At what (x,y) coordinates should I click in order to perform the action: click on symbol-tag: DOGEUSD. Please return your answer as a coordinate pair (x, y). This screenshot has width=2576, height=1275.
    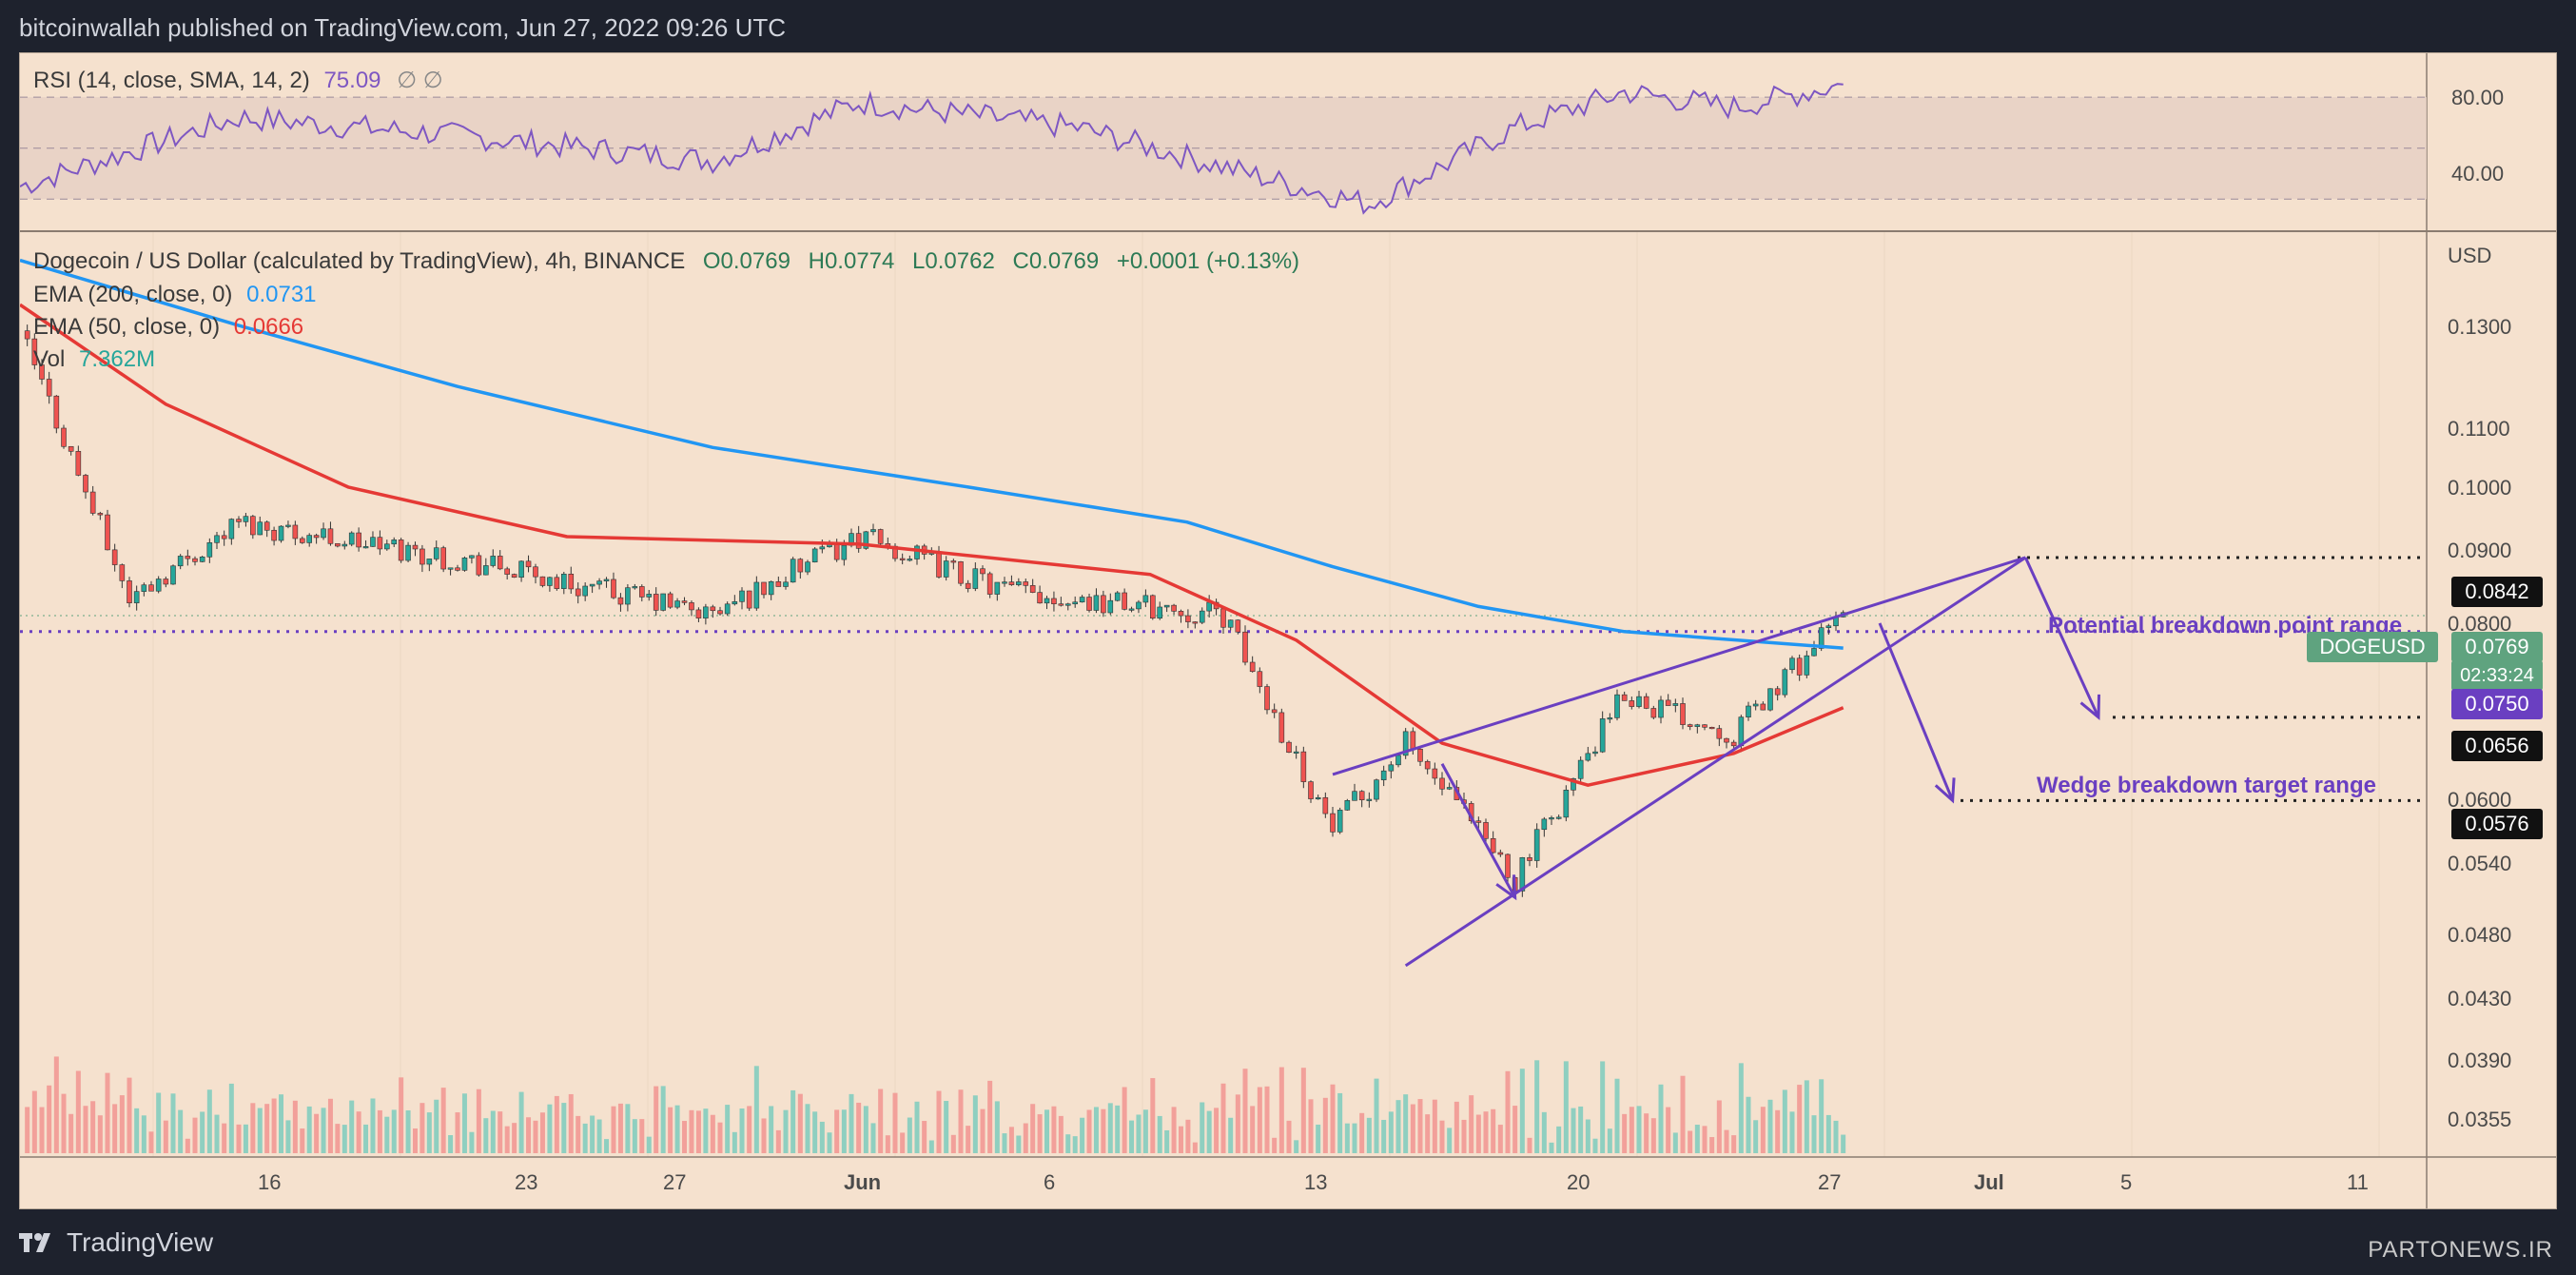
    Looking at the image, I should click on (2373, 647).